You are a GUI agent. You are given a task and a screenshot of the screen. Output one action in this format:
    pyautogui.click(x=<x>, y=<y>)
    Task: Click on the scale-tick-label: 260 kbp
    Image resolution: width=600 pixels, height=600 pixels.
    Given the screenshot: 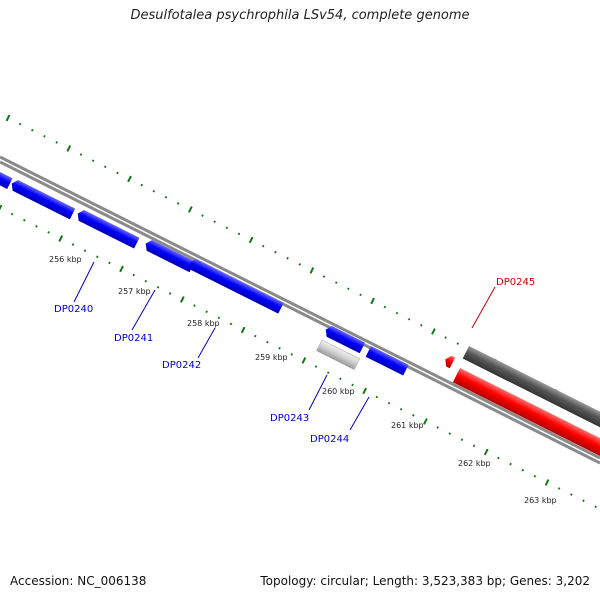 What is the action you would take?
    pyautogui.click(x=338, y=391)
    